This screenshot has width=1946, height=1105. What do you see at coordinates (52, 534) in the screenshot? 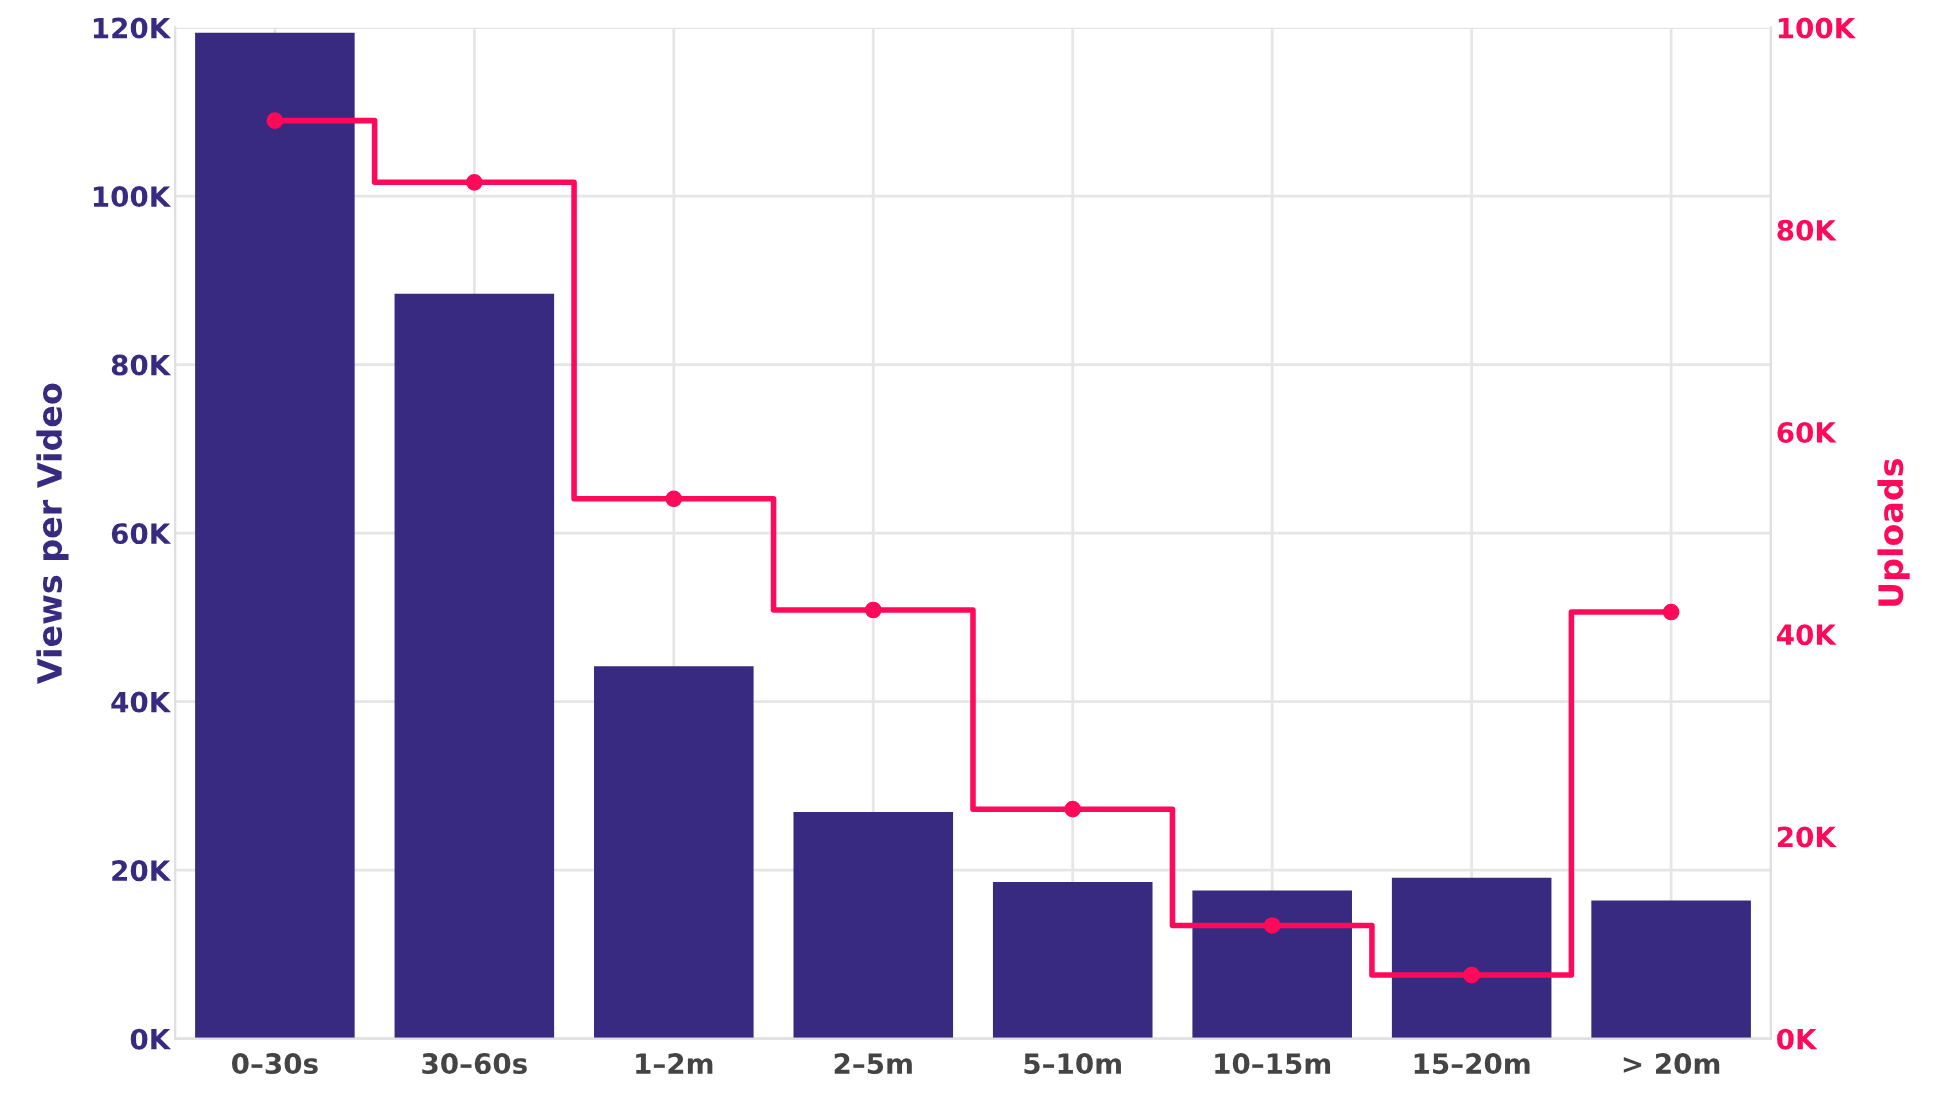
I see `y-axis-title: Views per Video` at bounding box center [52, 534].